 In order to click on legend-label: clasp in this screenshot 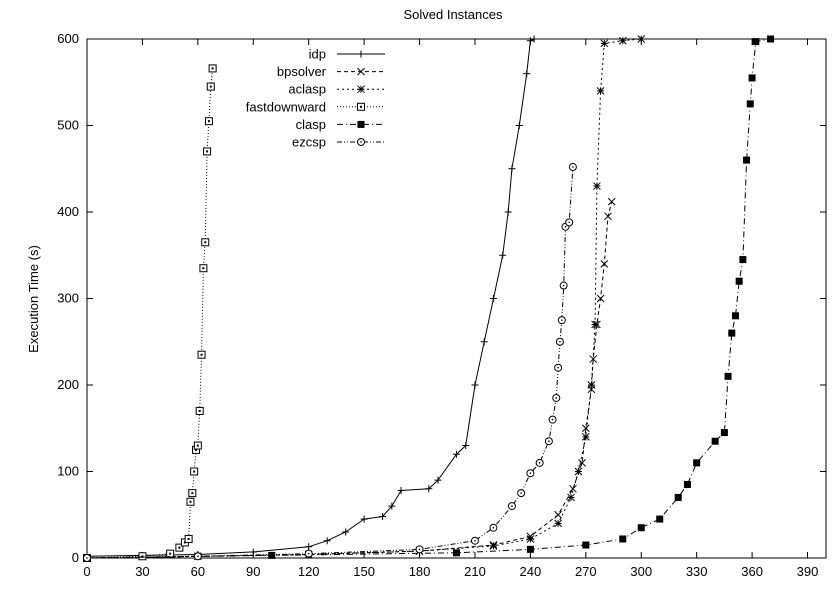, I will do `click(311, 124)`.